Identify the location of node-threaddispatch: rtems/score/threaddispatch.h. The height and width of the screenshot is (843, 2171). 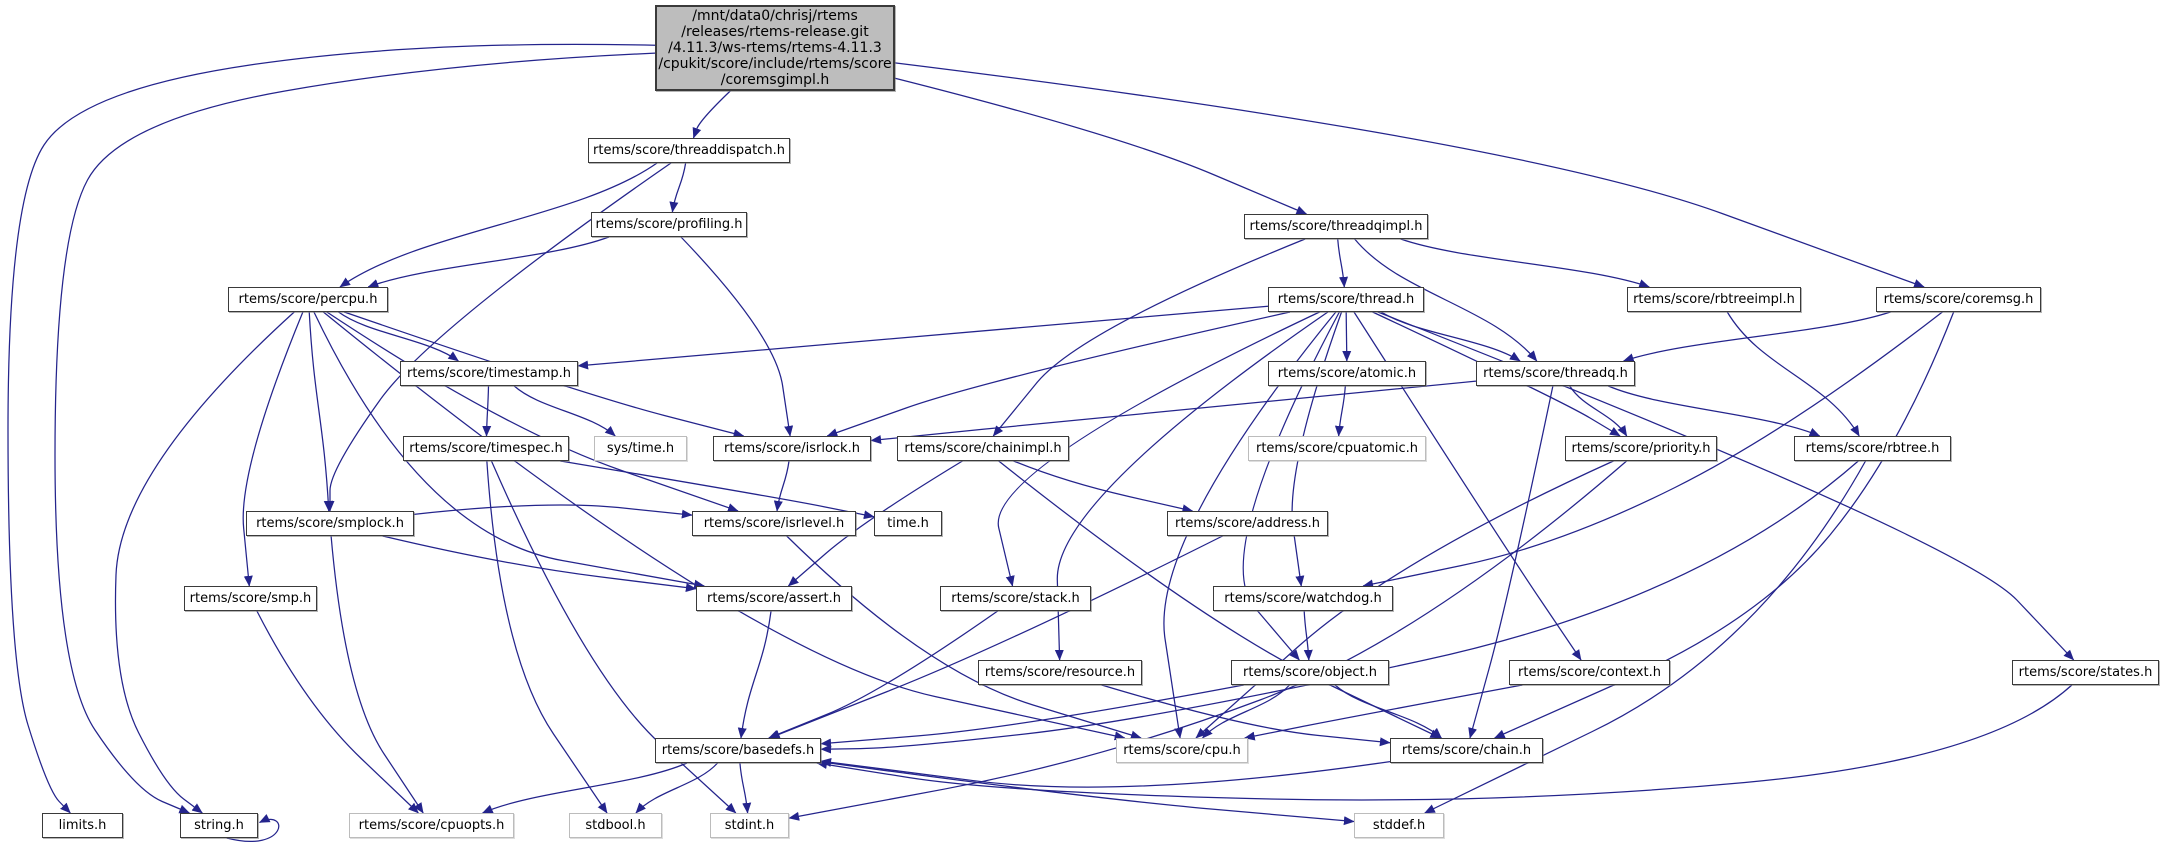
(689, 150).